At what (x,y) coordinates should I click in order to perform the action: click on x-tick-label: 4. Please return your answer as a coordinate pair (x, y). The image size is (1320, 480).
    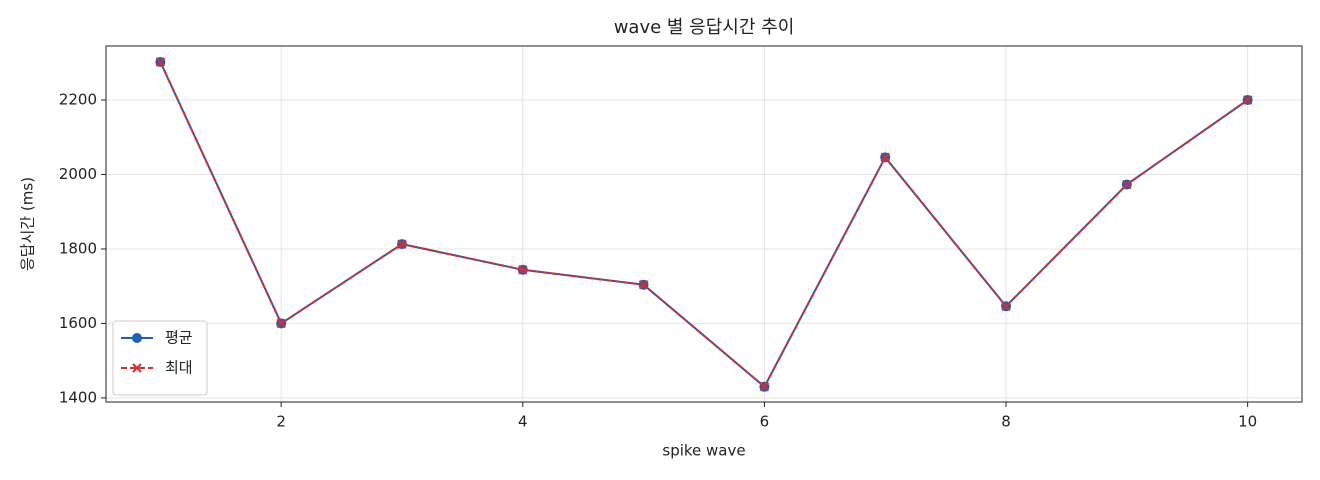
    Looking at the image, I should click on (523, 422).